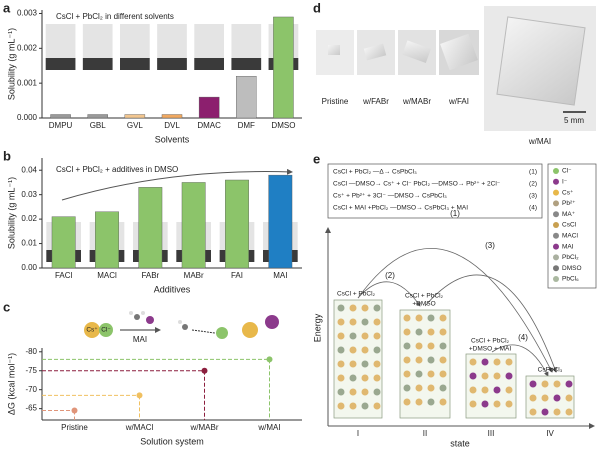 Image resolution: width=600 pixels, height=452 pixels. Describe the element at coordinates (358, 433) in the screenshot. I see `state-label: I` at that location.